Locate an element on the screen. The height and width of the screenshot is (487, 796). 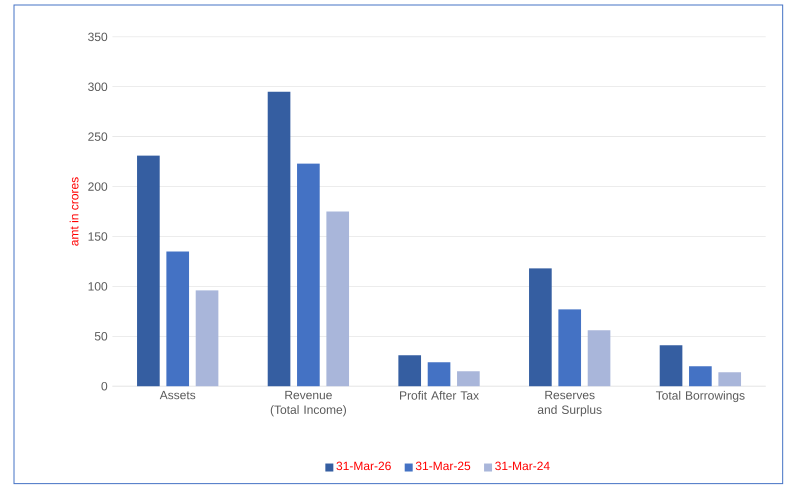
y-tick-label: 350 is located at coordinates (98, 37).